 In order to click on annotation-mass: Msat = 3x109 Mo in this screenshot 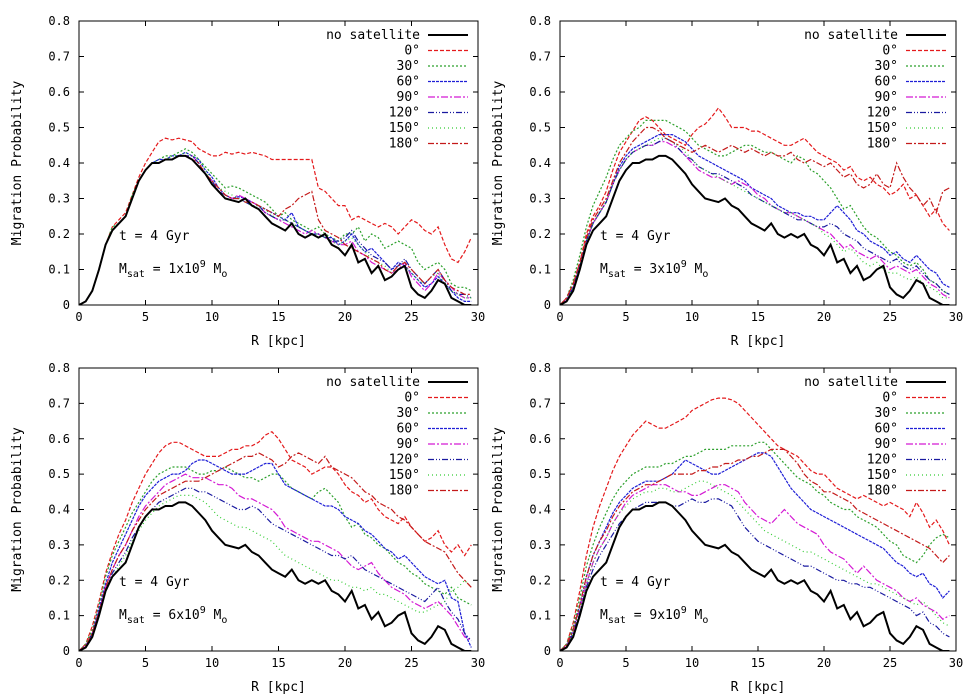, I will do `click(654, 269)`.